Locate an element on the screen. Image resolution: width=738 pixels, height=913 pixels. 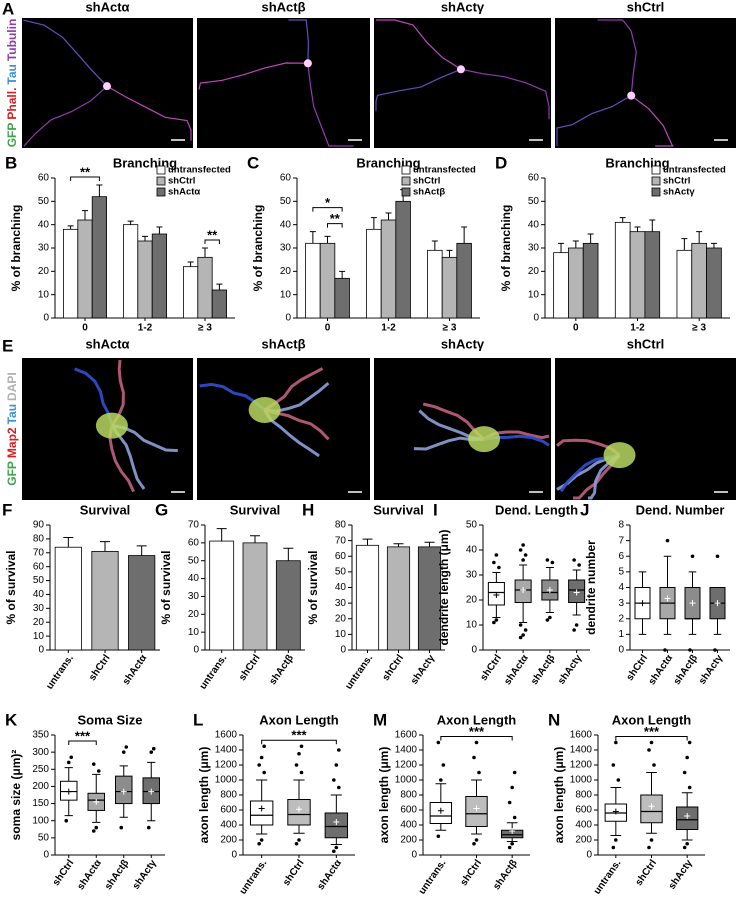
y-tick-label: 1200 is located at coordinates (226, 765).